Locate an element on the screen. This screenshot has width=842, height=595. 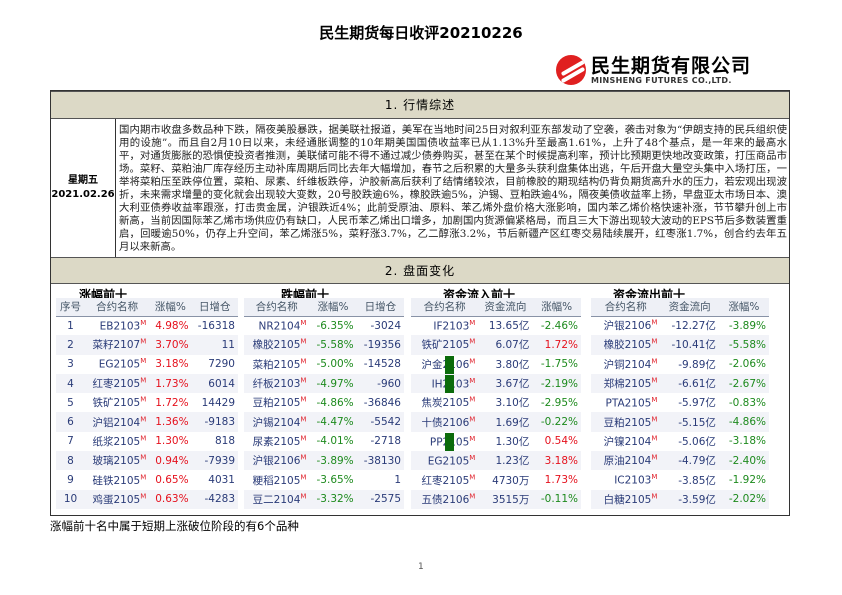
table-row: 3 EG2105M 3.18% 7290 is located at coordinates (147, 364).